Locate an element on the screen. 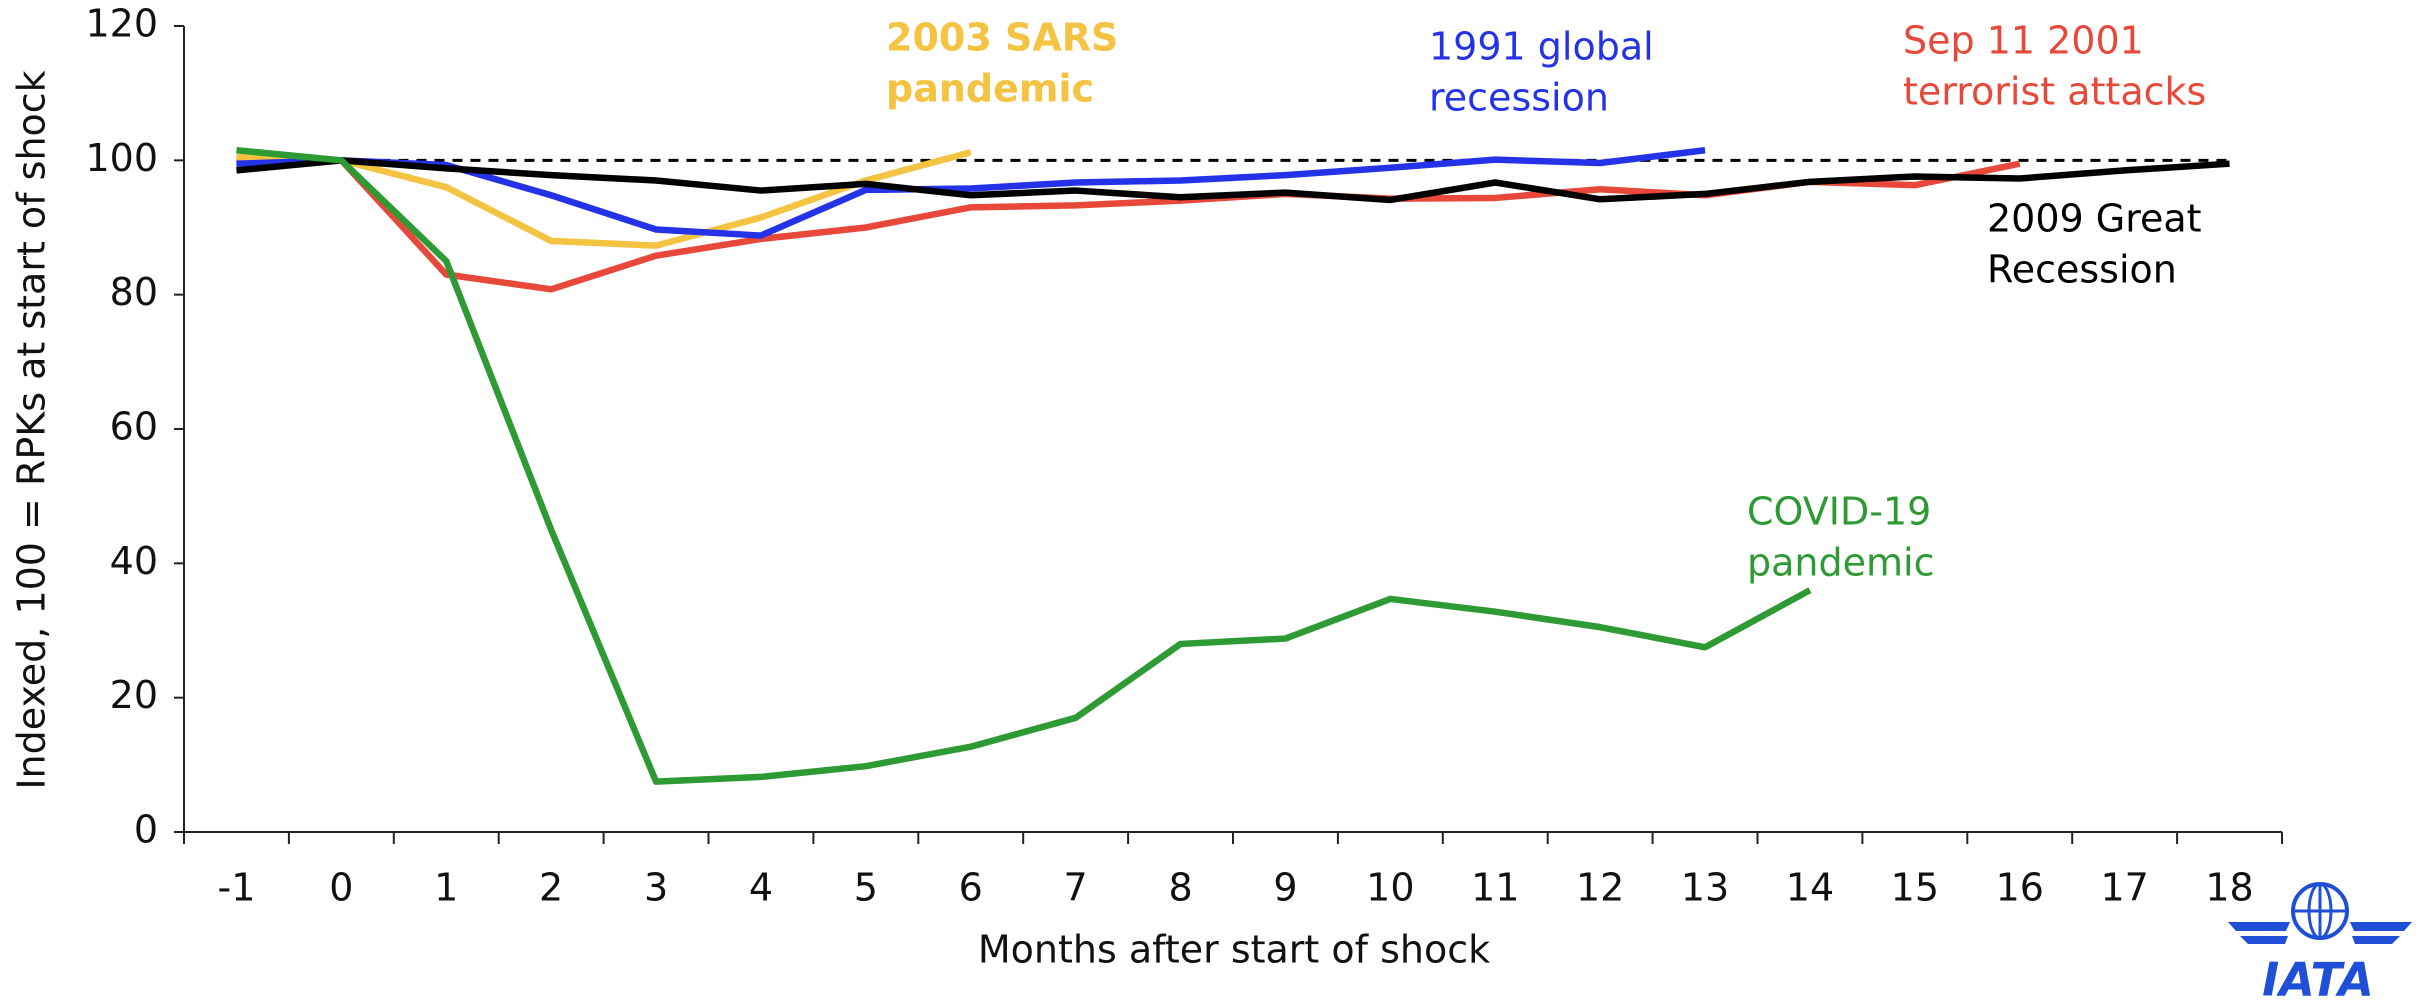 The width and height of the screenshot is (2430, 1001). x-tick-label: 0 is located at coordinates (341, 888).